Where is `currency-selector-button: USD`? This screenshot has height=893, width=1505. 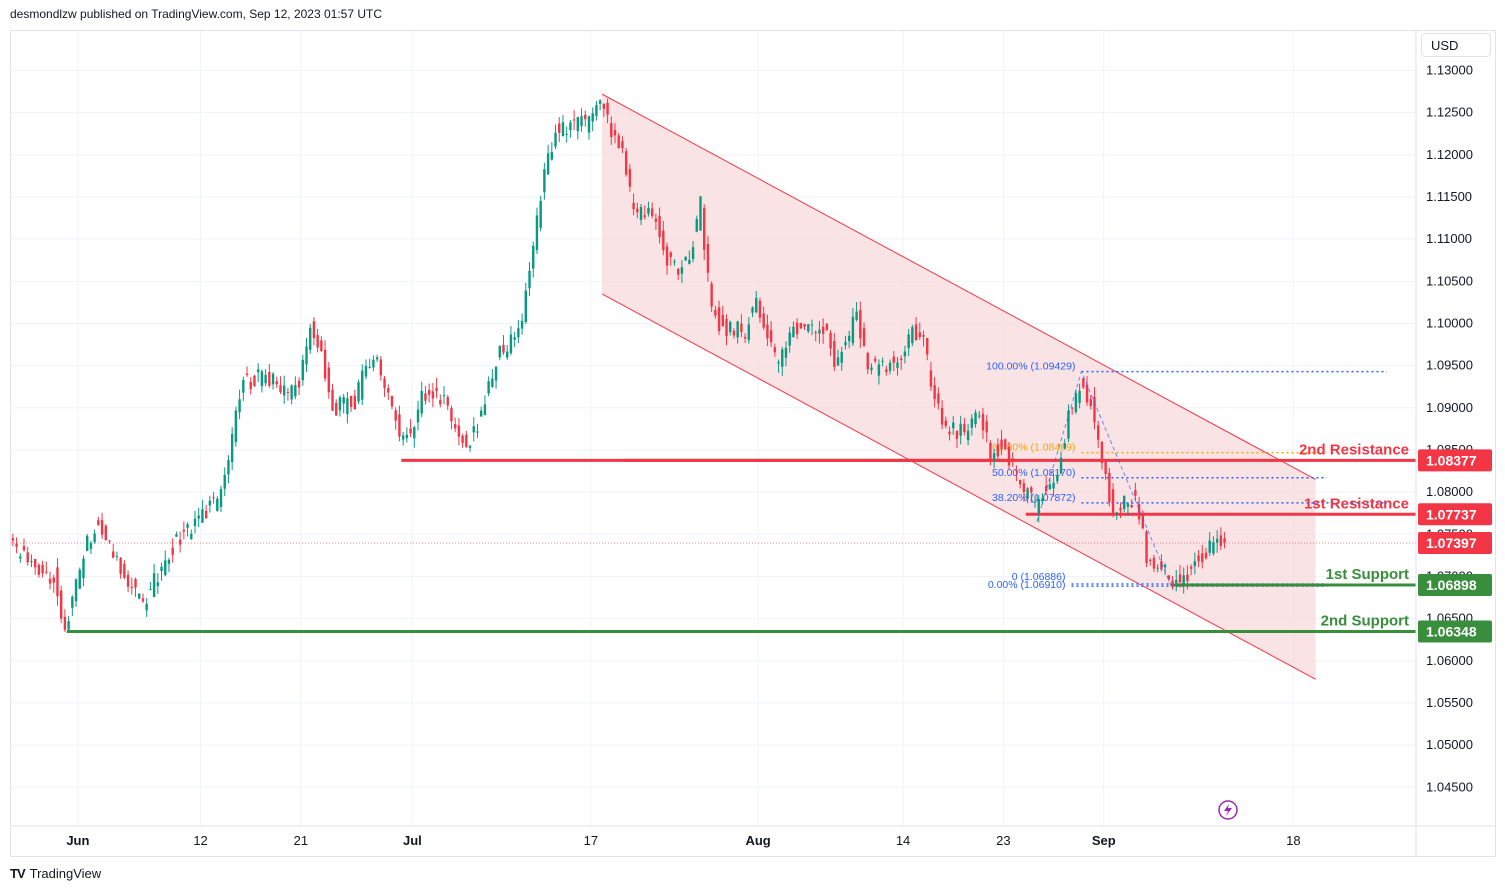
currency-selector-button: USD is located at coordinates (1456, 45).